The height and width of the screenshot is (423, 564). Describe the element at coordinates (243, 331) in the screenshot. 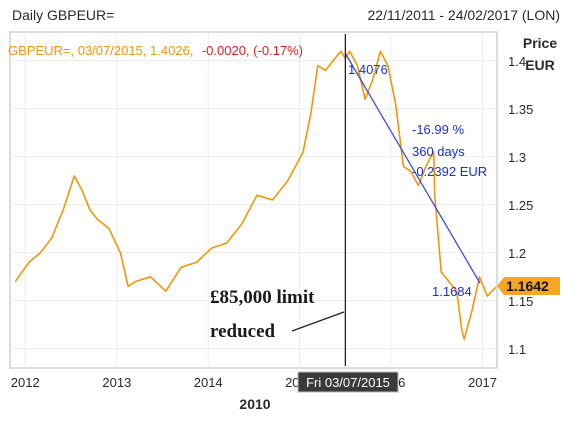

I see `annotation-line2: reduced` at that location.